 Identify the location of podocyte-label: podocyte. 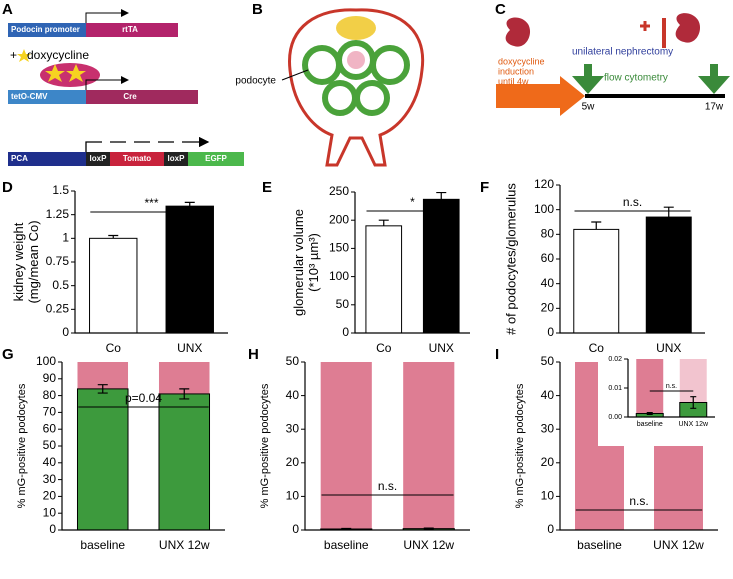
(255, 81).